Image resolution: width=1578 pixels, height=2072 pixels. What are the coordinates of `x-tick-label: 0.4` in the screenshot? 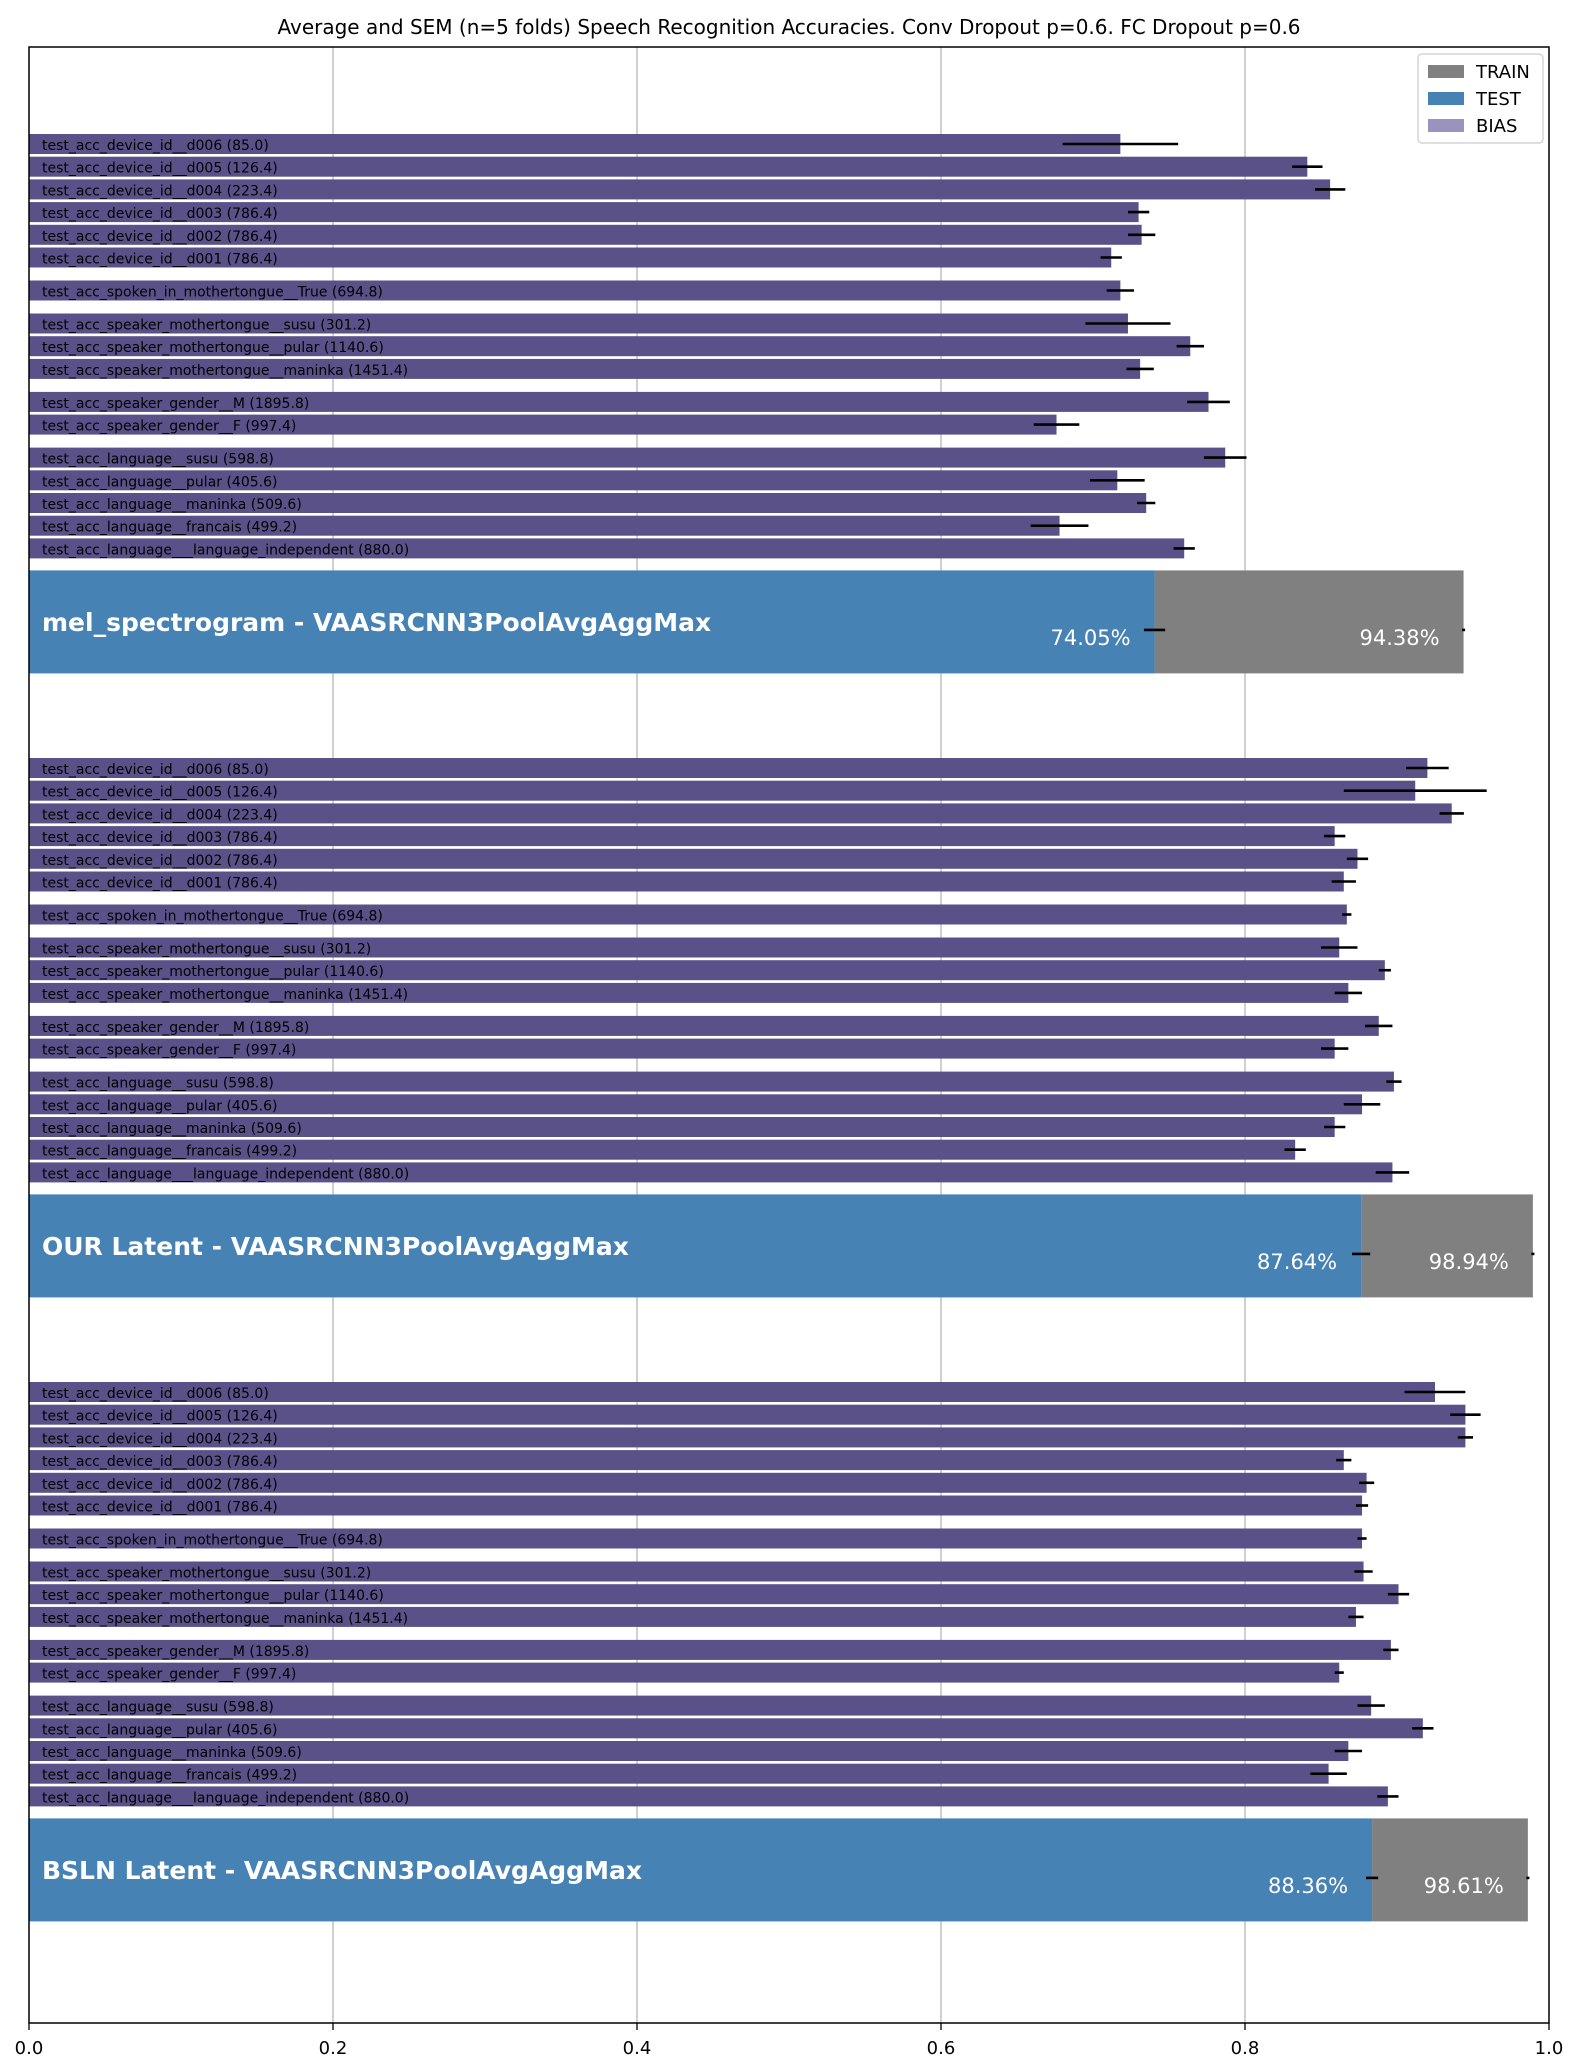 It's located at (637, 2048).